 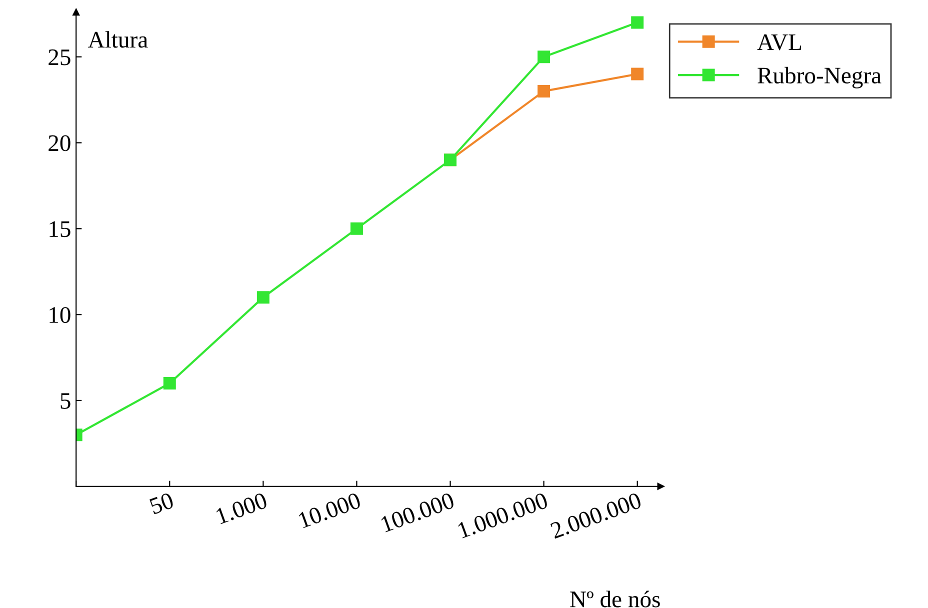 What do you see at coordinates (118, 39) in the screenshot?
I see `y-axis-title: Altura` at bounding box center [118, 39].